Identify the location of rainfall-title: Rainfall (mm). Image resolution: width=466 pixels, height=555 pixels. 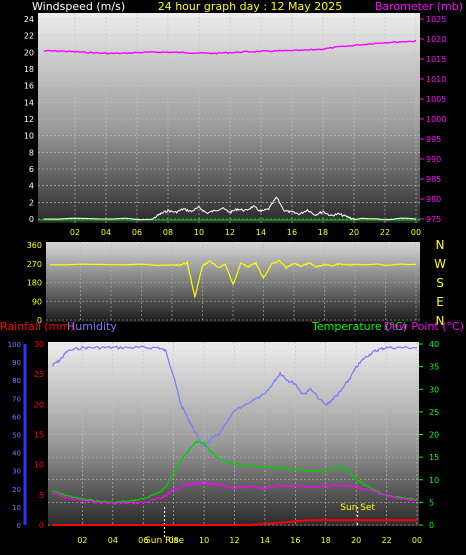
(37, 326).